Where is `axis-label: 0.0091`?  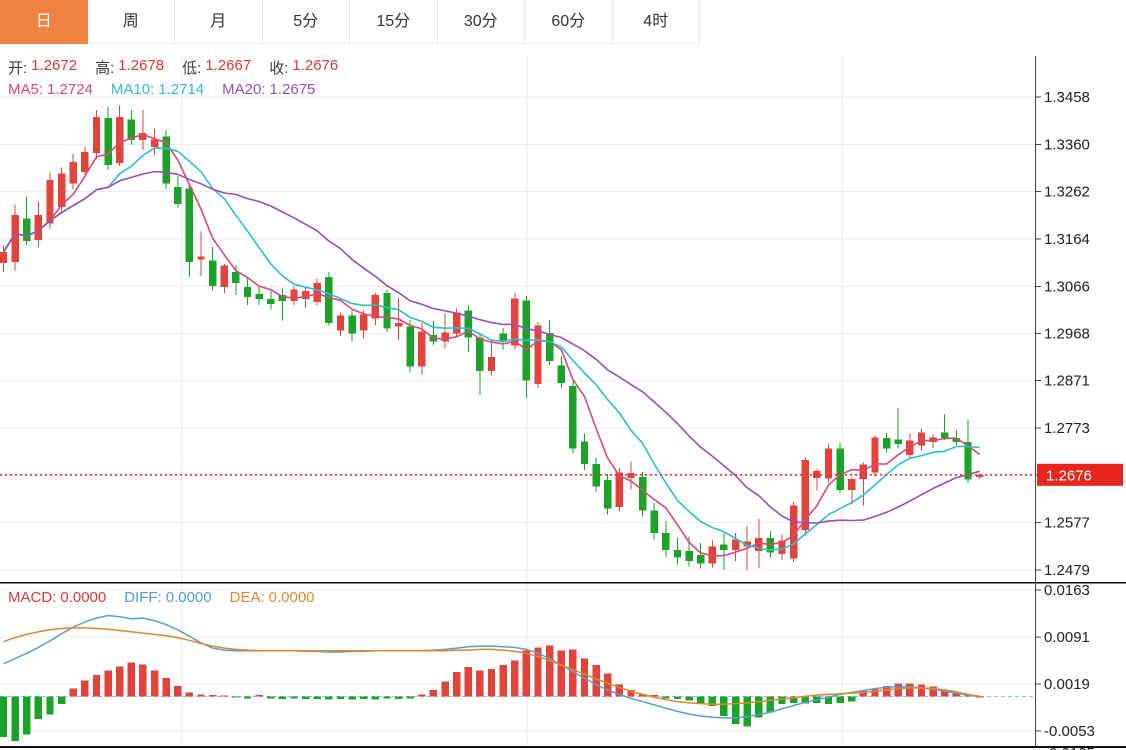 axis-label: 0.0091 is located at coordinates (1067, 637).